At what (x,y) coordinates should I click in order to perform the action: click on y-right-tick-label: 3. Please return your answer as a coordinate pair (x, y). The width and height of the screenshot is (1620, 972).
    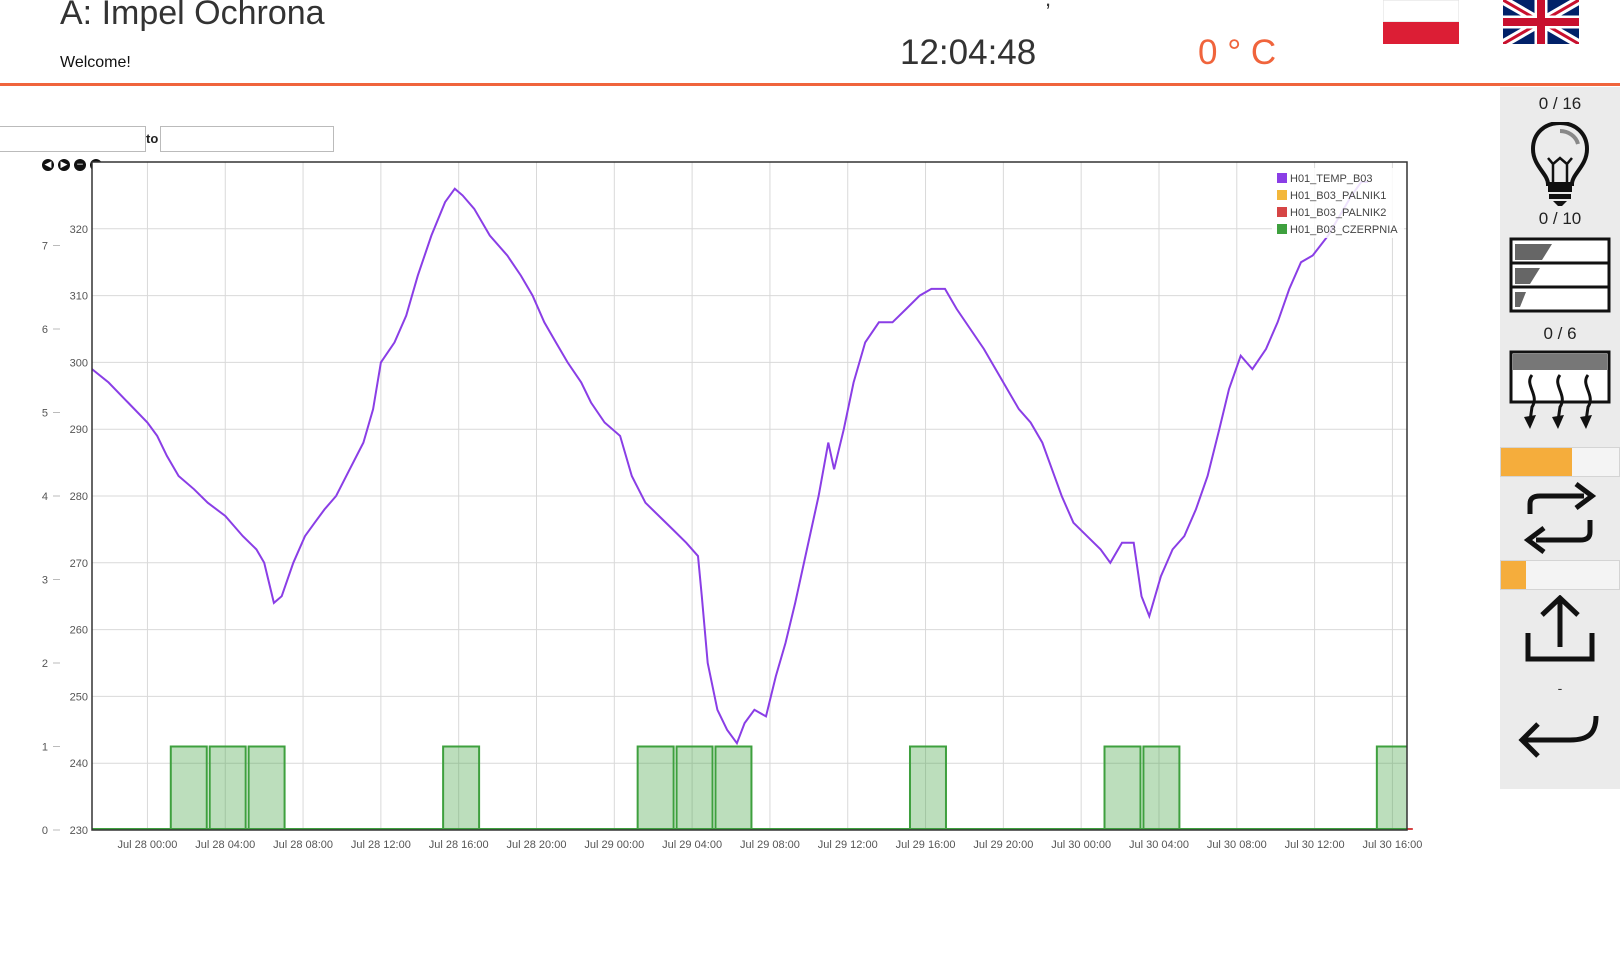
    Looking at the image, I should click on (45, 581).